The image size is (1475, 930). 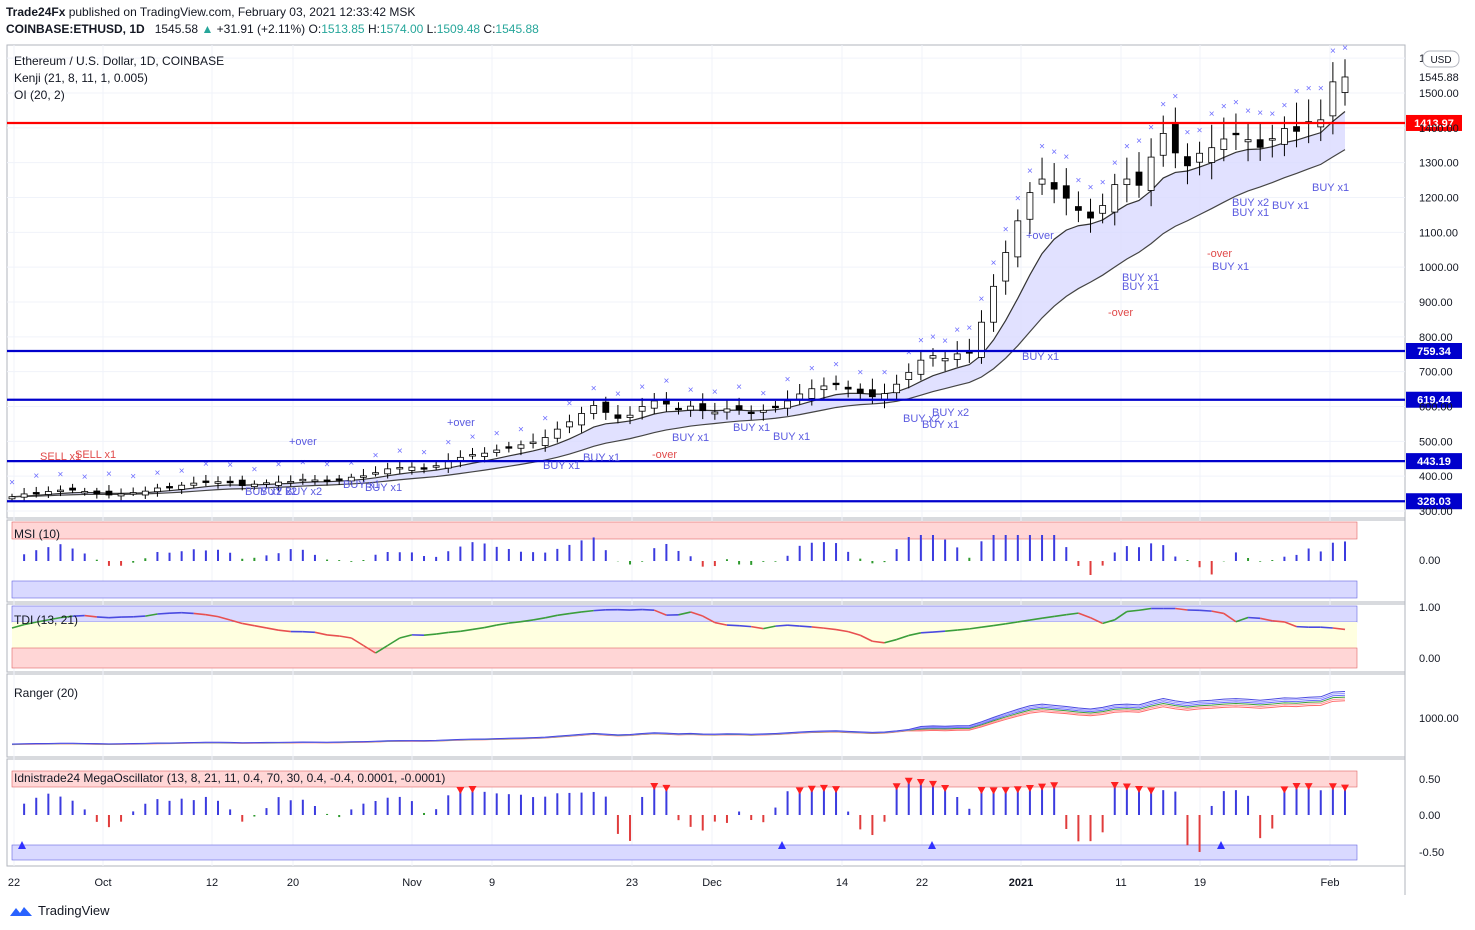 I want to click on level-label: 619.44, so click(x=1434, y=401).